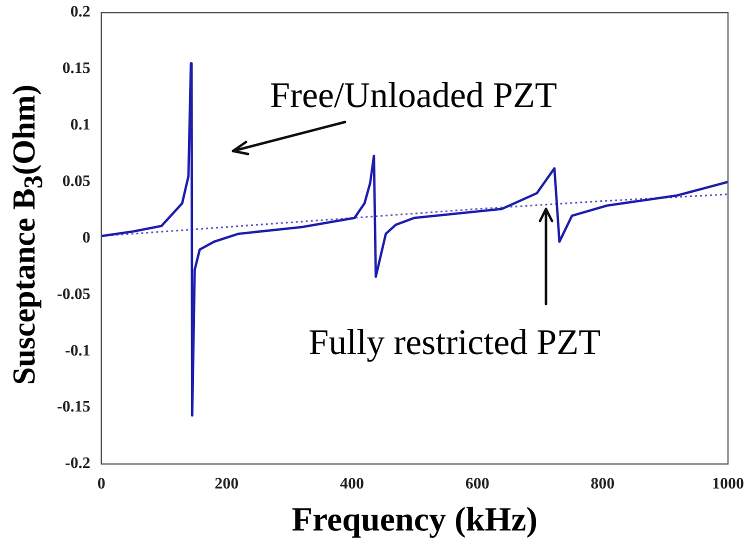  What do you see at coordinates (73, 407) in the screenshot?
I see `y-tick-label: -0.15` at bounding box center [73, 407].